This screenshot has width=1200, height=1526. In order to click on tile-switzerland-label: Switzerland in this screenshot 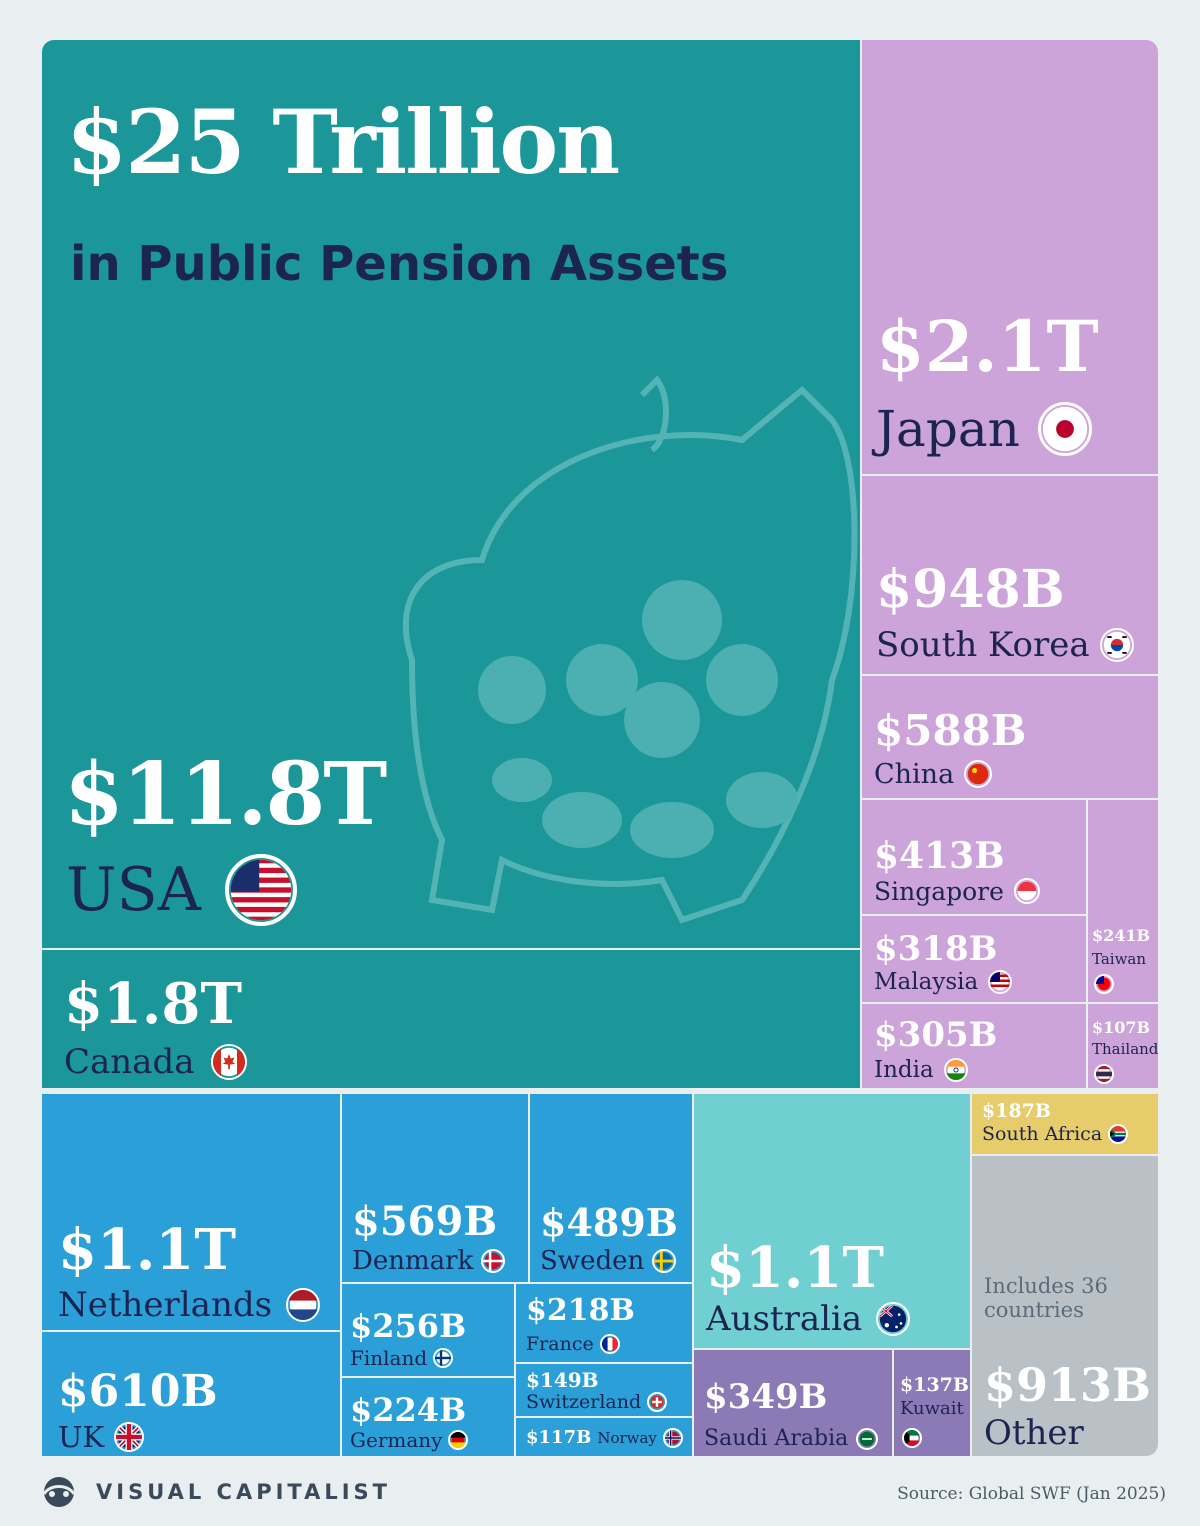, I will do `click(597, 1402)`.